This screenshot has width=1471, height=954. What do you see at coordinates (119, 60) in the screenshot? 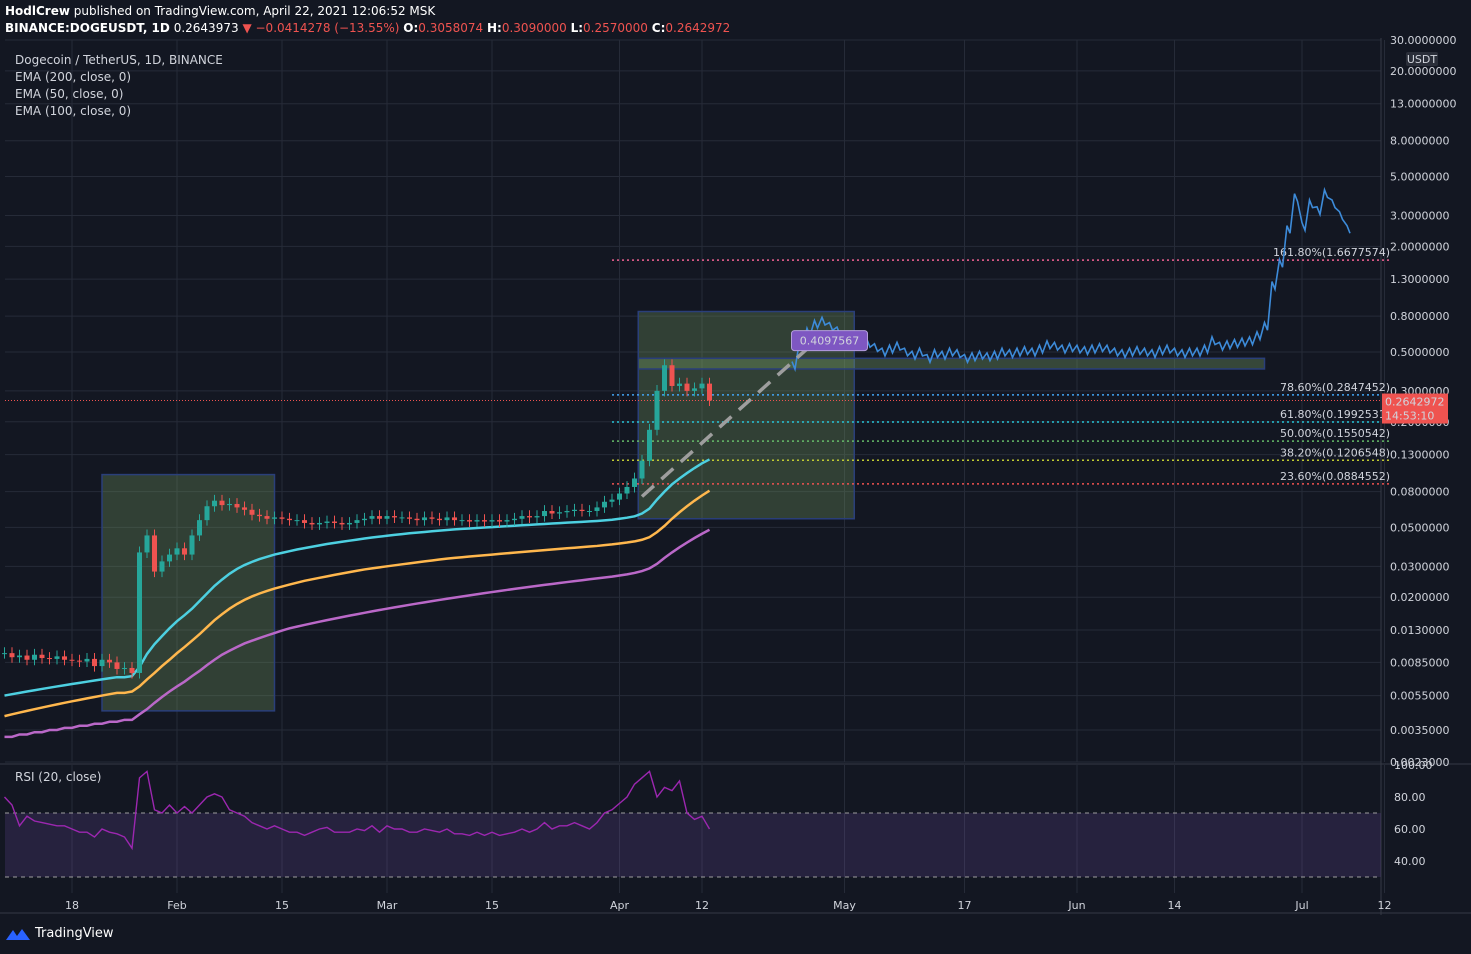
I see `legend-title: Dogecoin / TetherUS, 1D, BINANCE` at bounding box center [119, 60].